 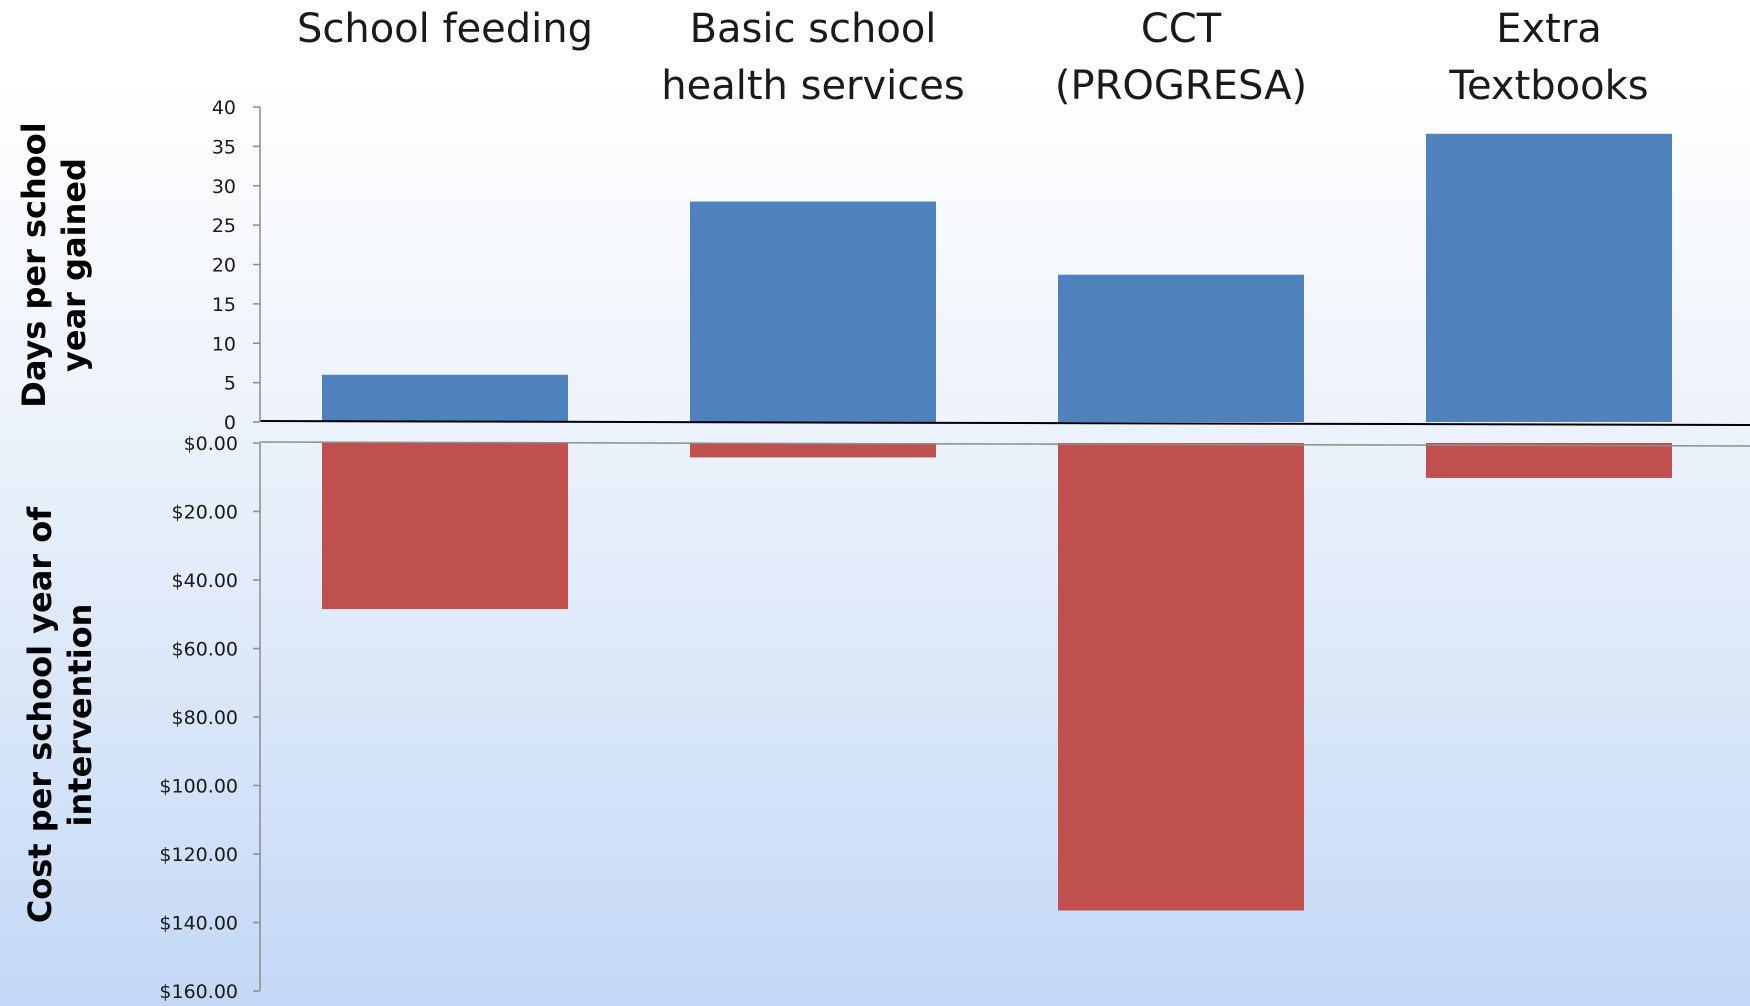 I want to click on top-tick-label: 0, so click(x=230, y=423).